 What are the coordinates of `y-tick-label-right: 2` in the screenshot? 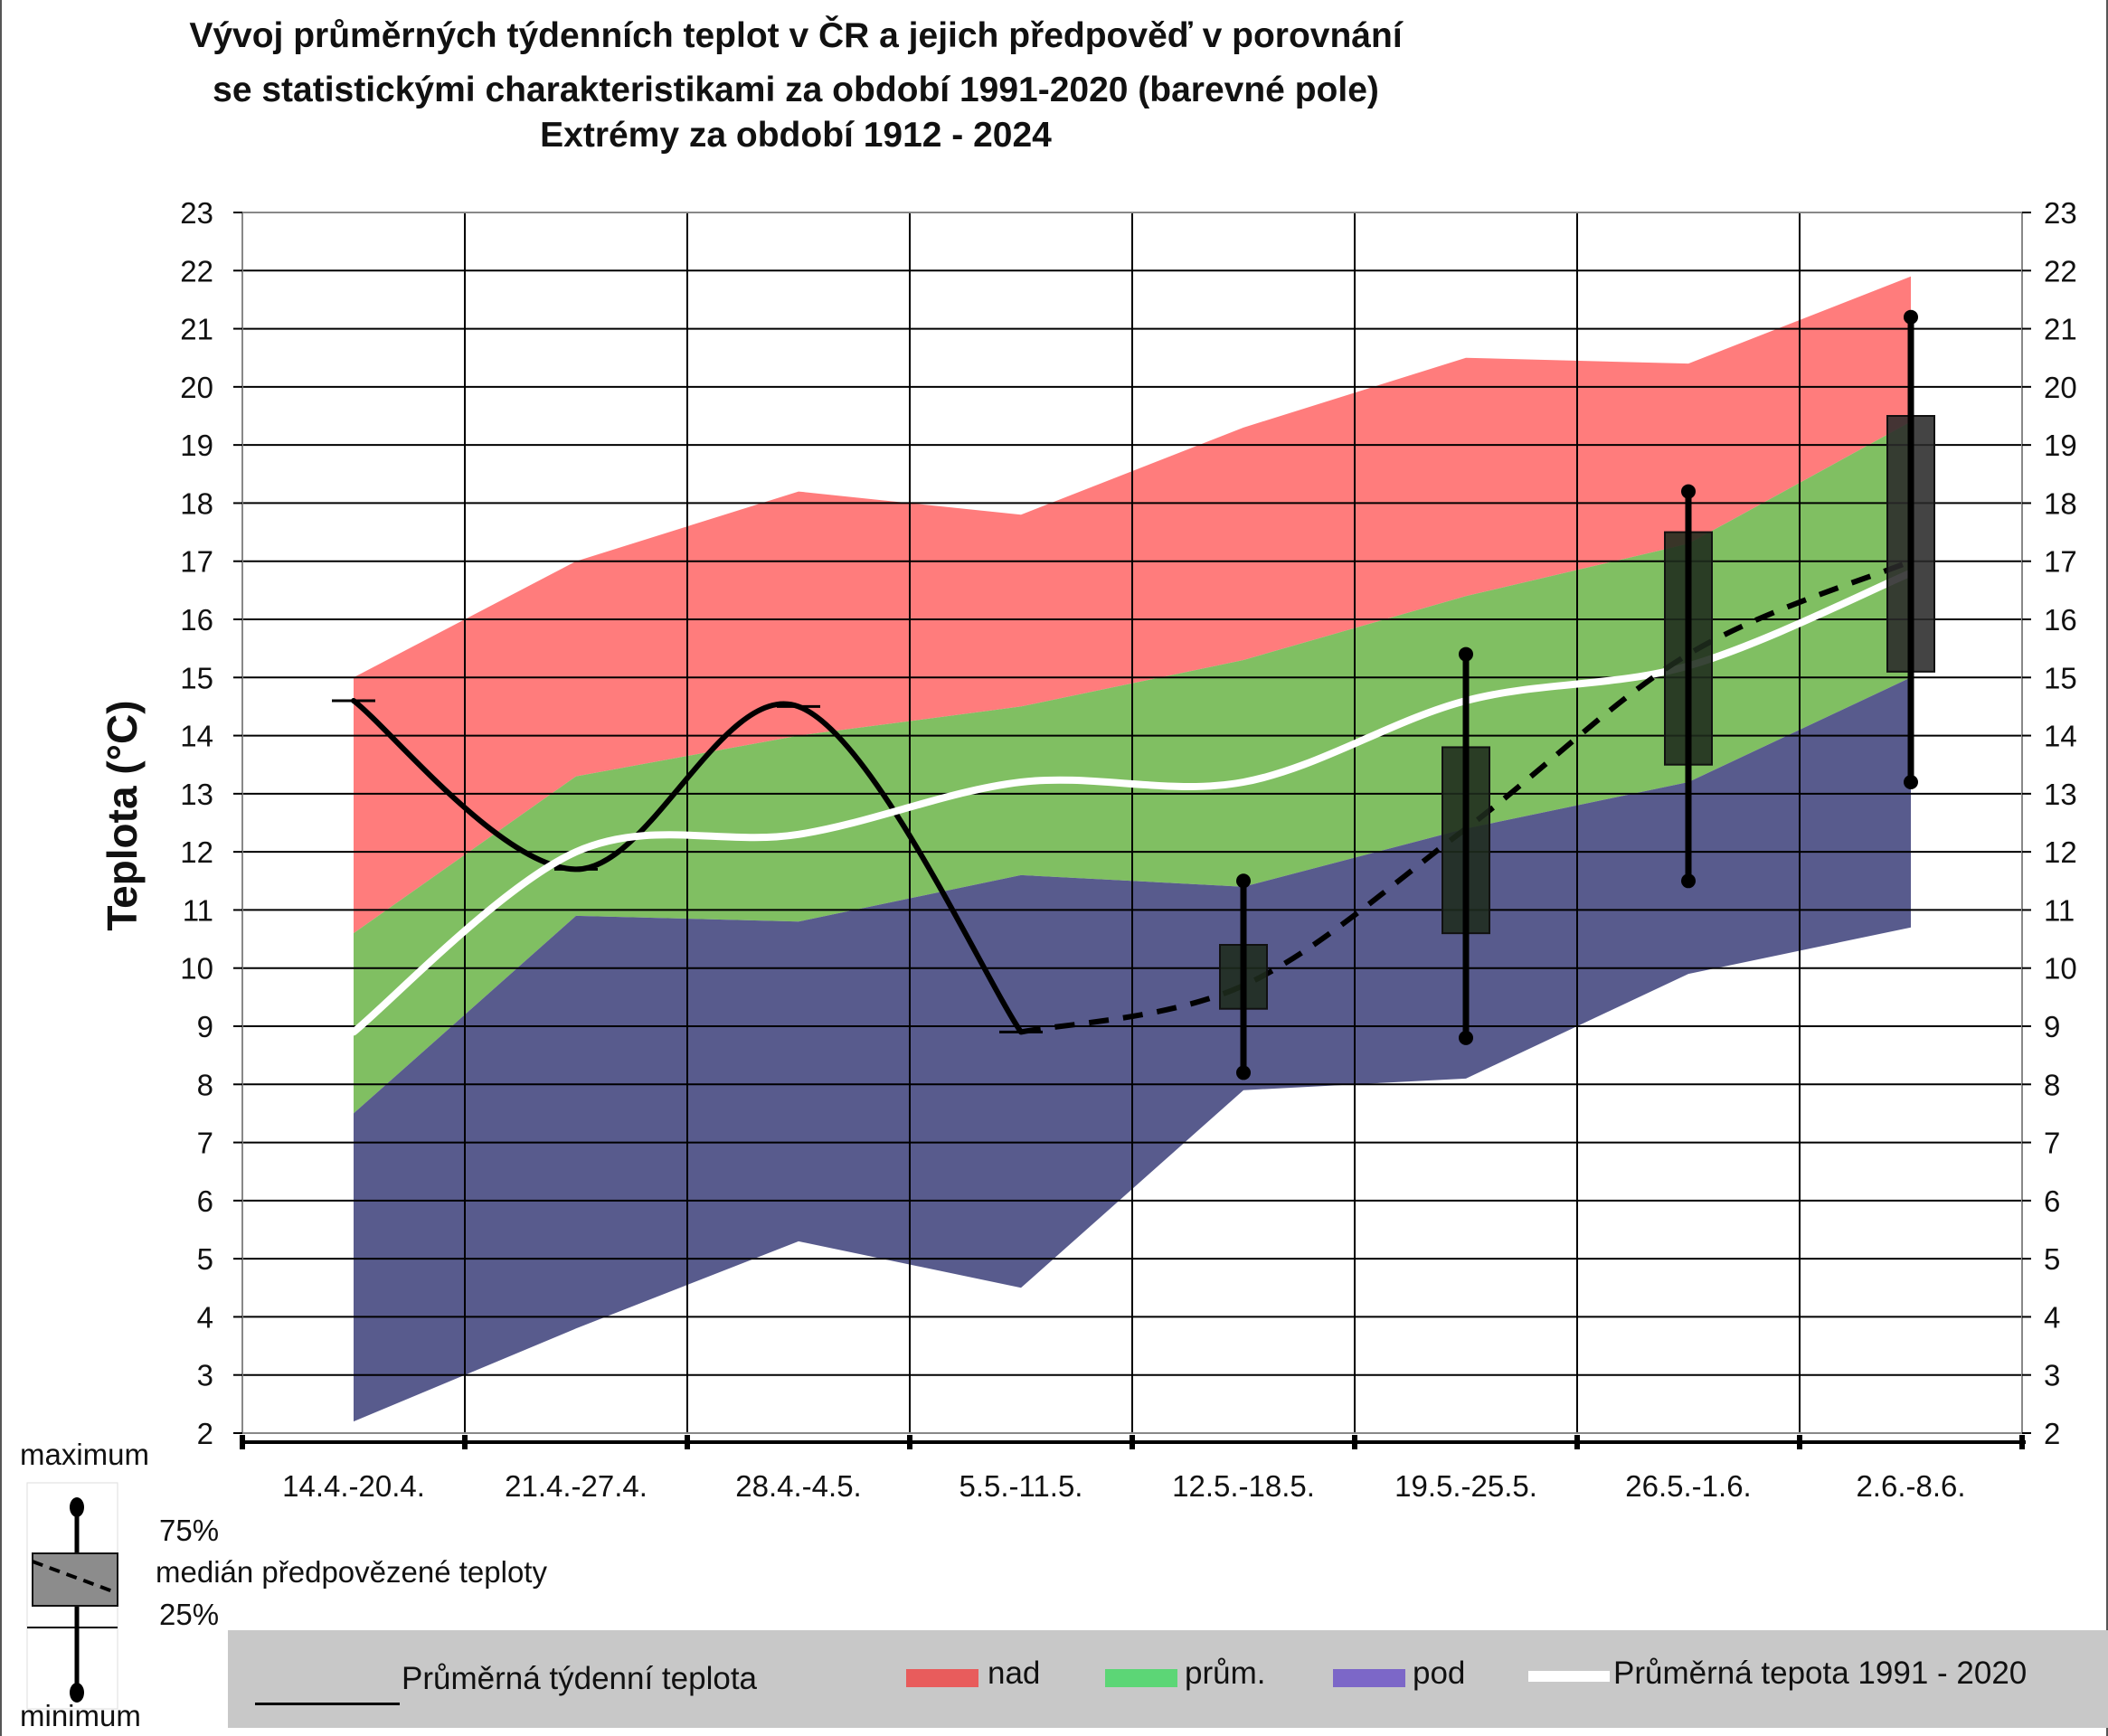 It's located at (2052, 1434).